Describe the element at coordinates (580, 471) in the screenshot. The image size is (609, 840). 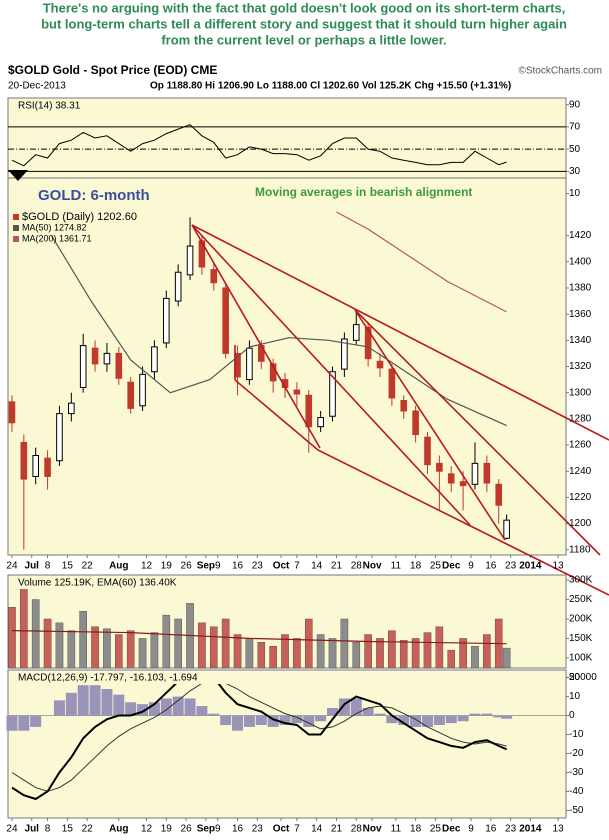
I see `y-tick-label: 1240` at that location.